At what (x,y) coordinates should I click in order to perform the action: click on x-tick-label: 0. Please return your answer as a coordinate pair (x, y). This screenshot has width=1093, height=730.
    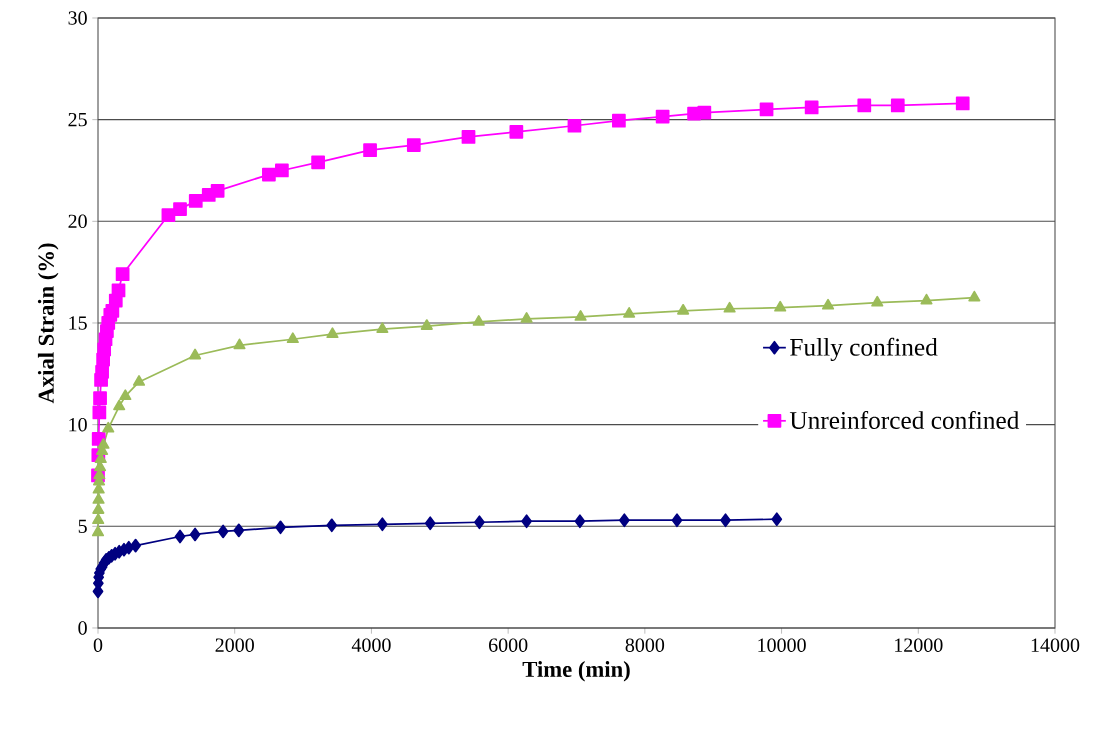
    Looking at the image, I should click on (98, 645).